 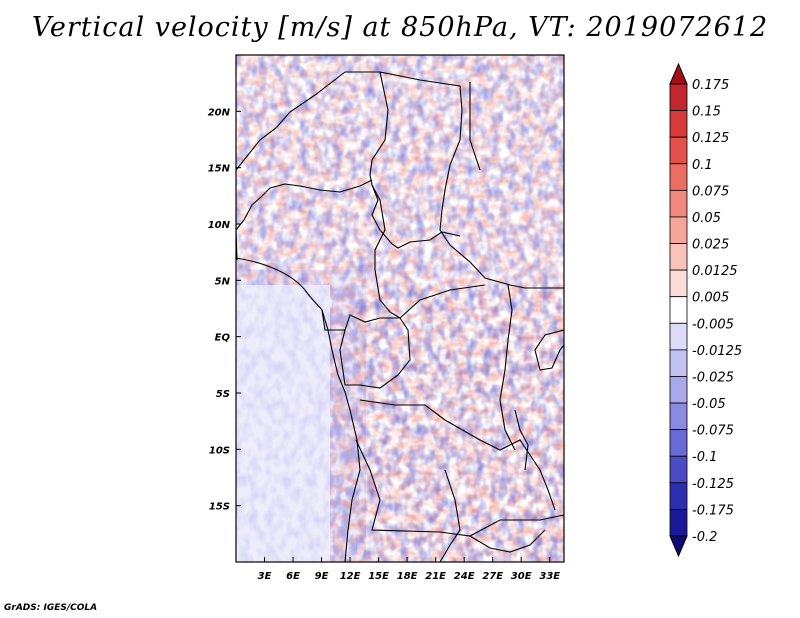 I want to click on y-tick-label: 5S, so click(x=223, y=394).